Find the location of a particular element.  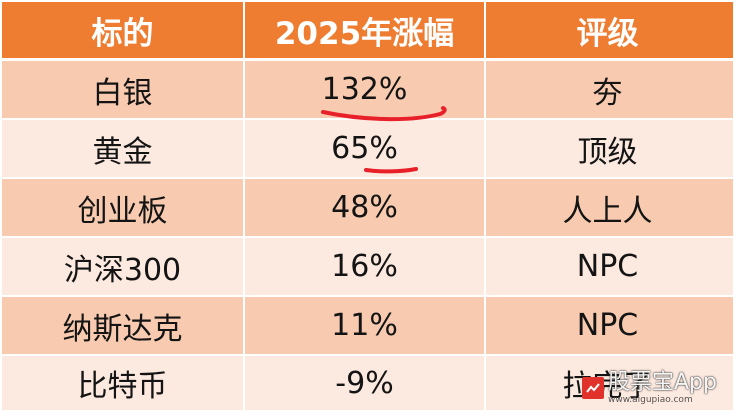

watermark-url: www.aigupiao.com is located at coordinates (650, 399).